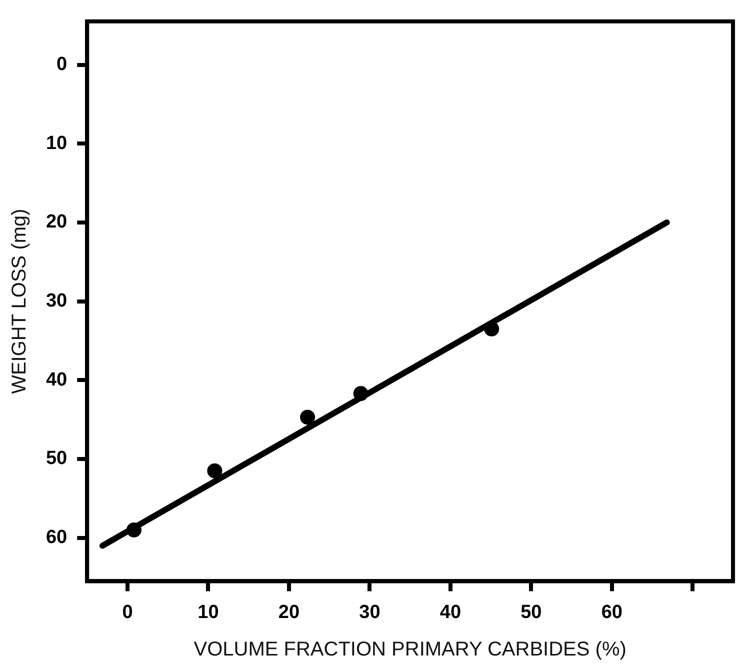 The image size is (747, 670). What do you see at coordinates (531, 612) in the screenshot?
I see `x-tick-label: 50` at bounding box center [531, 612].